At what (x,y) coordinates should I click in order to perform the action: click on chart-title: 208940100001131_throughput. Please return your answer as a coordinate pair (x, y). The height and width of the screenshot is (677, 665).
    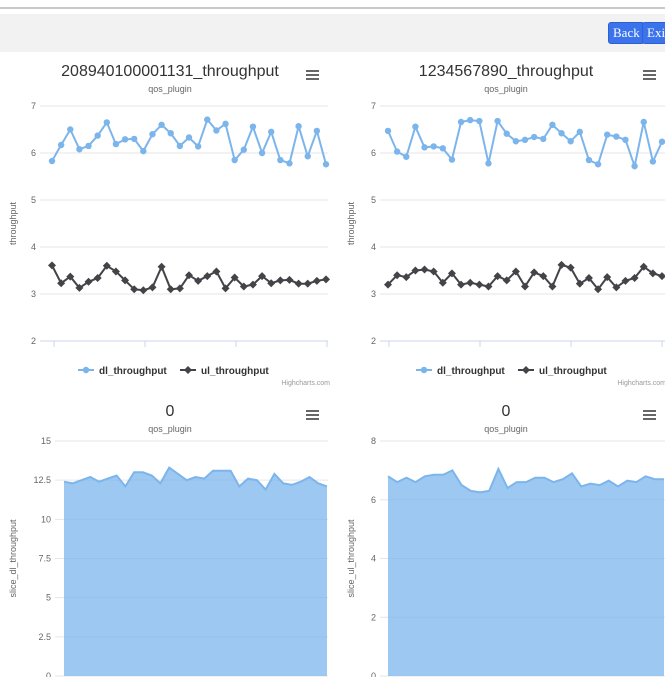
    Looking at the image, I should click on (170, 71).